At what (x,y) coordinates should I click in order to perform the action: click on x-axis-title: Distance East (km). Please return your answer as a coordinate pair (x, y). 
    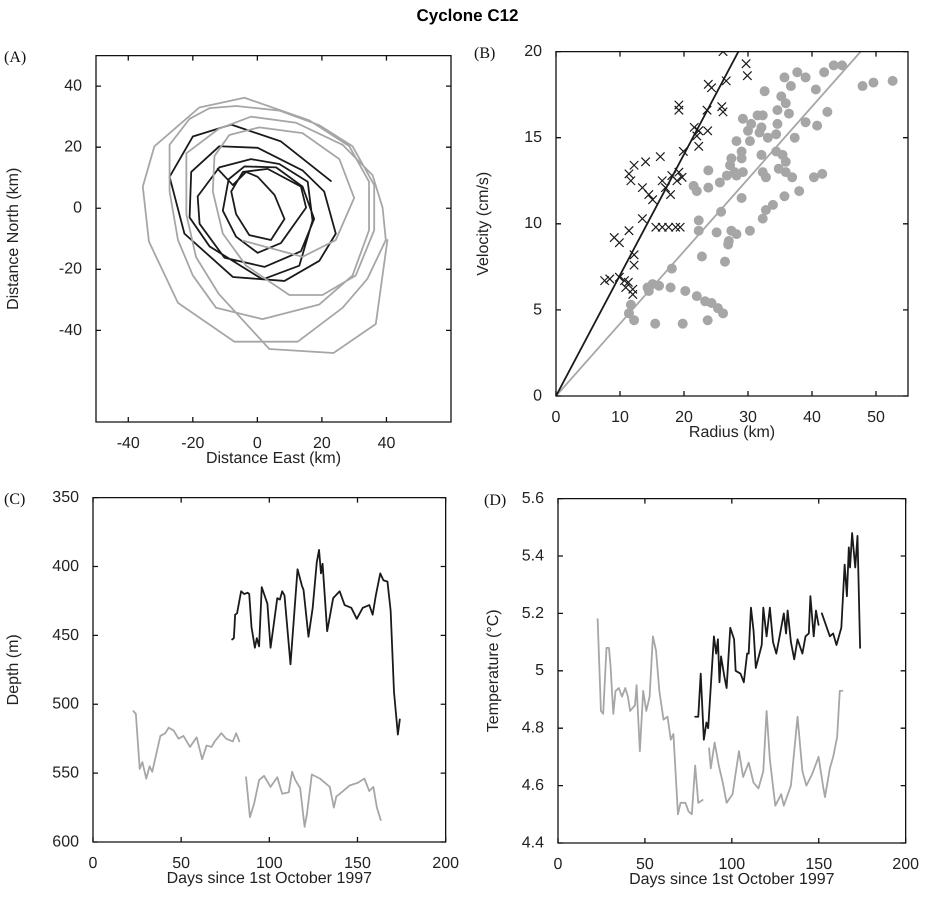
    Looking at the image, I should click on (274, 458).